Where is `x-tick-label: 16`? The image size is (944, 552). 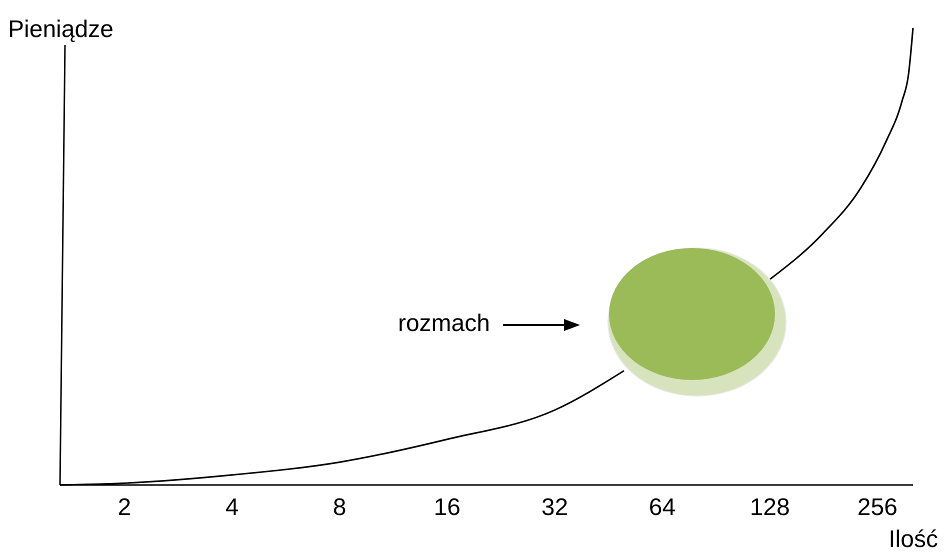 x-tick-label: 16 is located at coordinates (447, 507).